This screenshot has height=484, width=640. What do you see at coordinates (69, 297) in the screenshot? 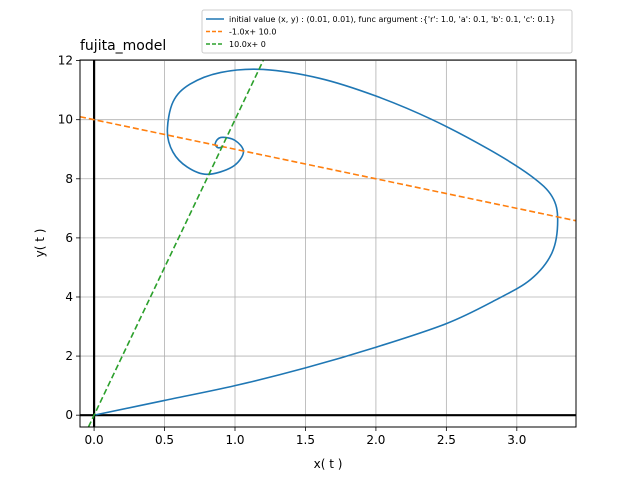
I see `y-tick-label: 4` at bounding box center [69, 297].